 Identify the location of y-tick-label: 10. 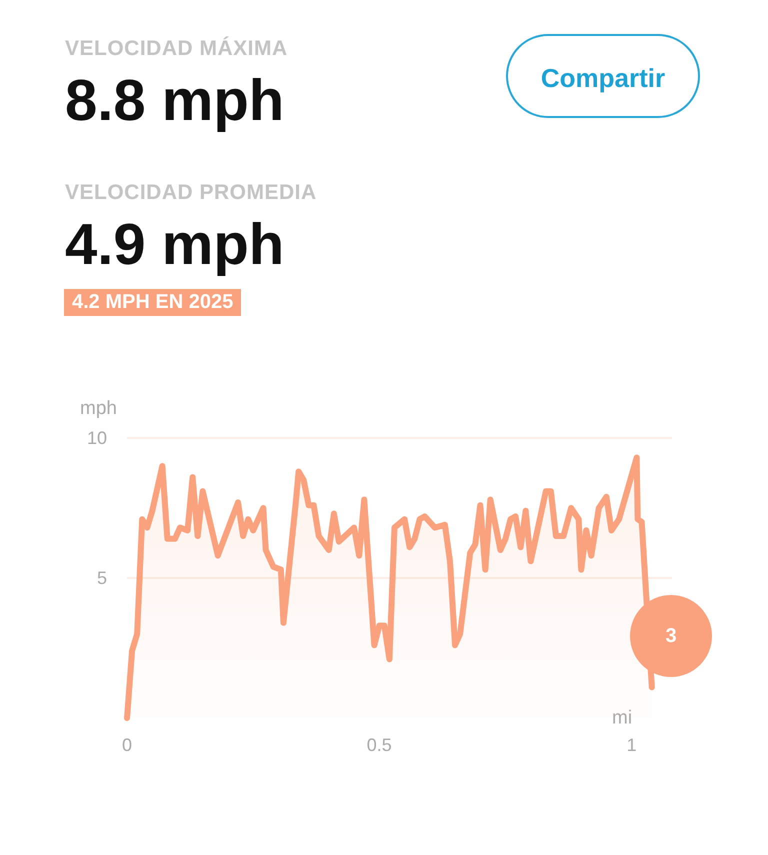
(96, 438).